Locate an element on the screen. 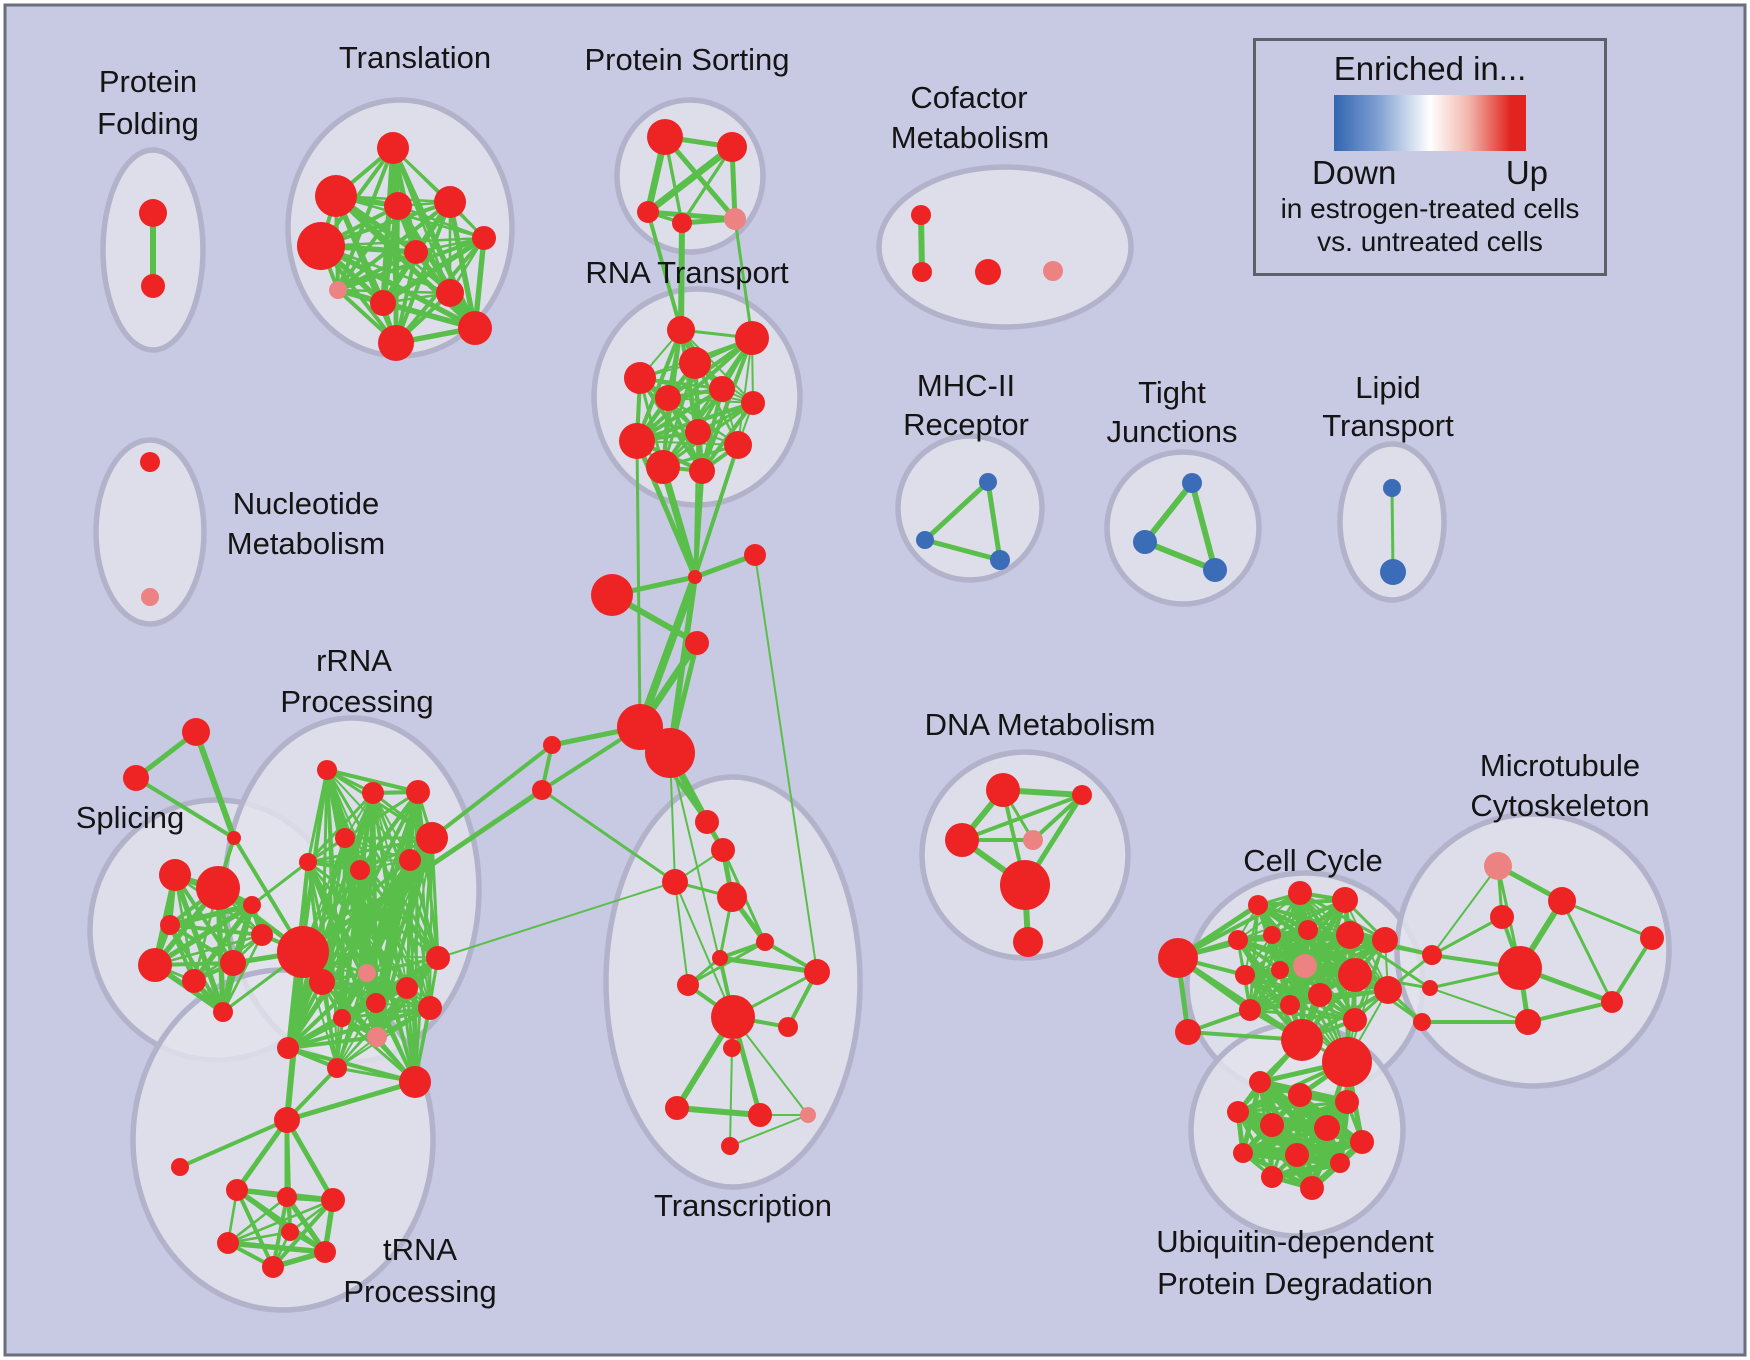 The image size is (1750, 1360). node-t11 is located at coordinates (396, 343).